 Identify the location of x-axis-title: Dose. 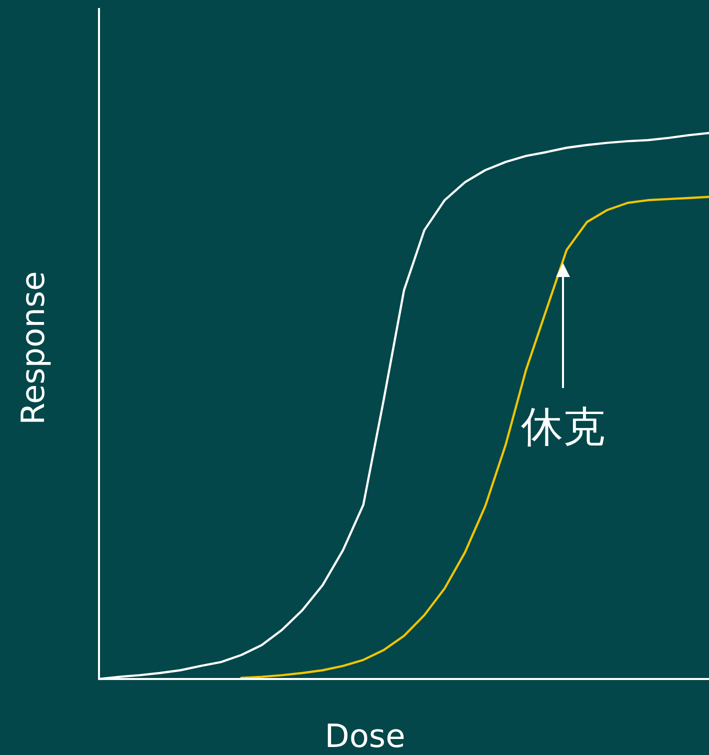
(365, 736).